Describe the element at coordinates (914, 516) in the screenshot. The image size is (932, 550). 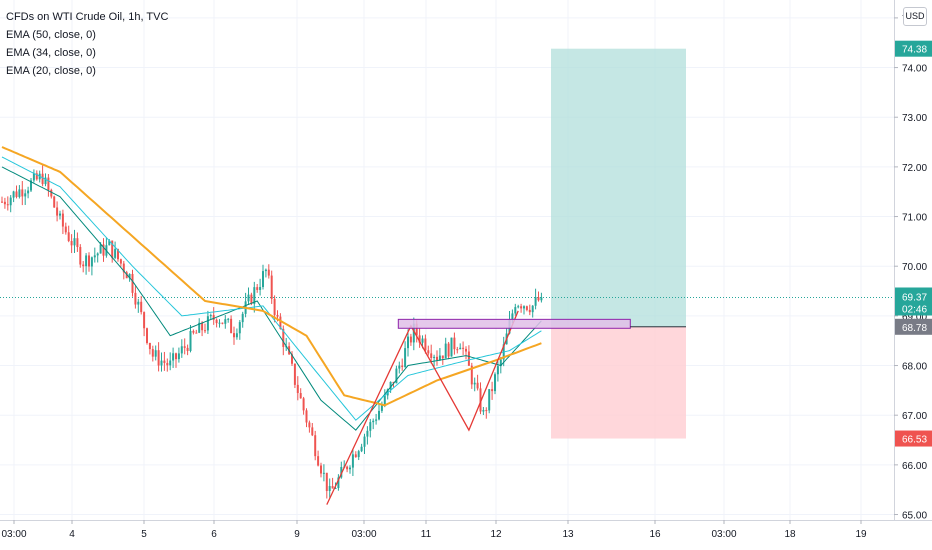
I see `y-tick-label: 65.00` at that location.